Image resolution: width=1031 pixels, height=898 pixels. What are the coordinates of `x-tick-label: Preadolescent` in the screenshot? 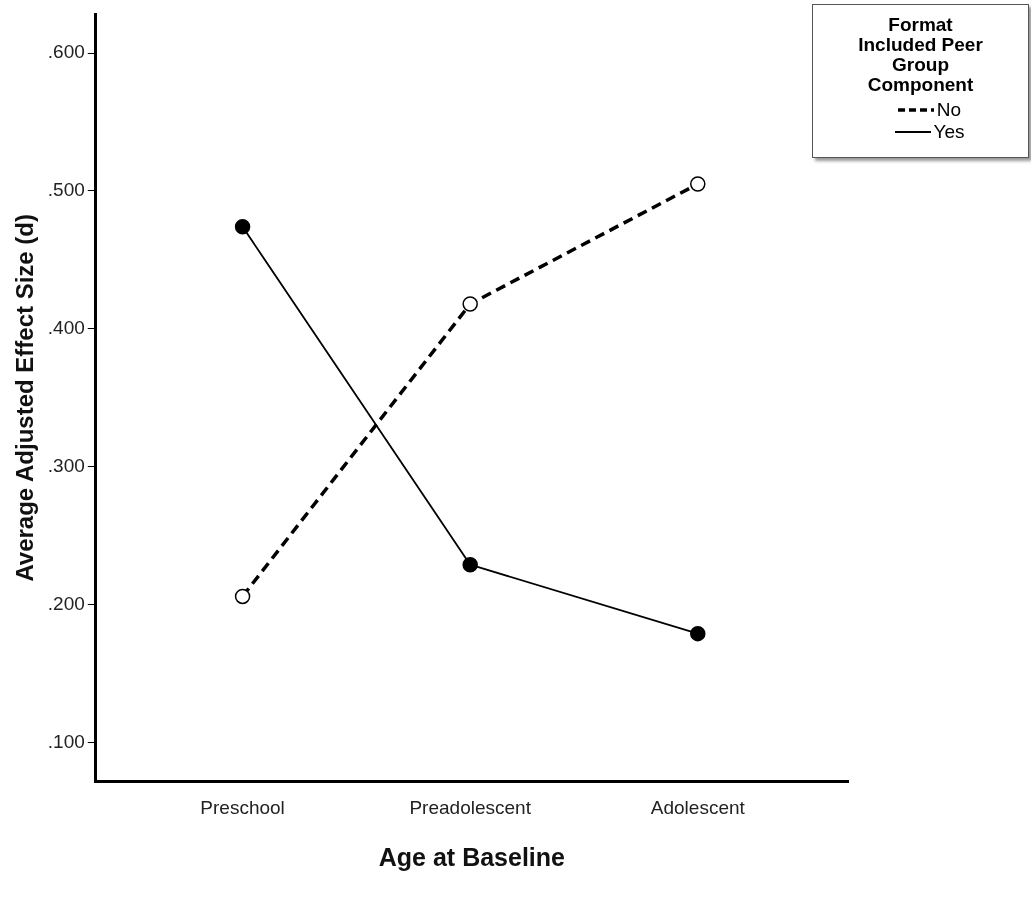 It's located at (470, 807).